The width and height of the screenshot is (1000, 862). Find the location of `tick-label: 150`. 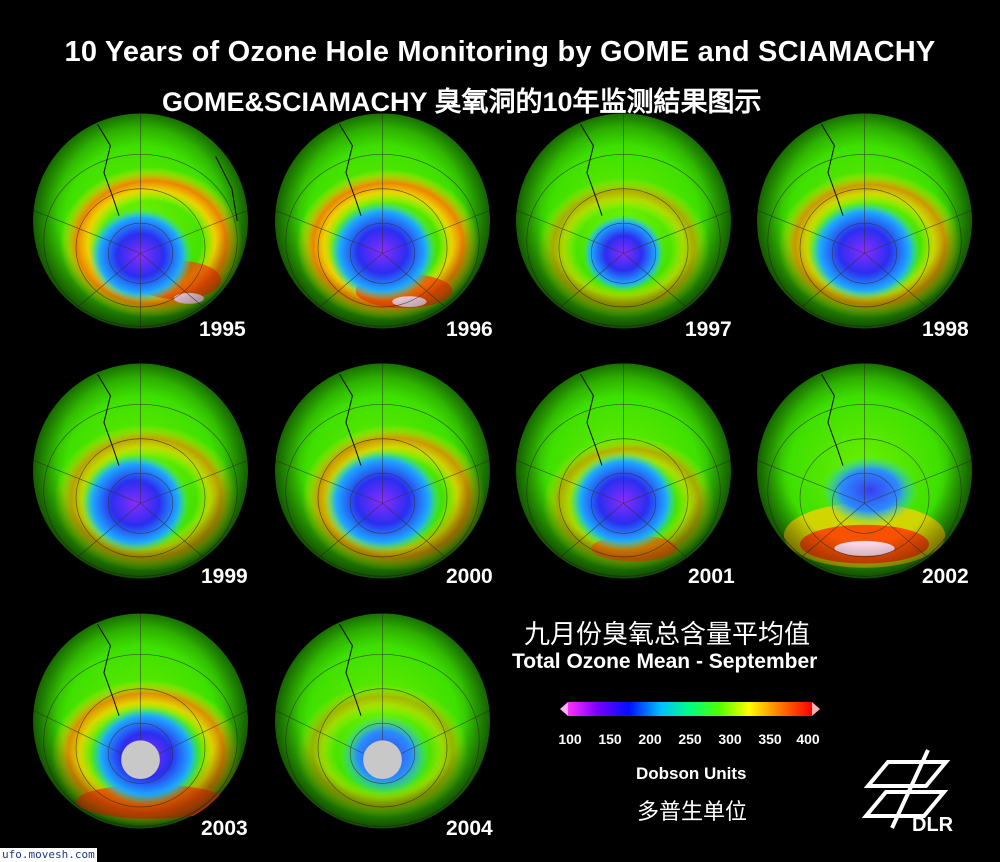

tick-label: 150 is located at coordinates (610, 739).